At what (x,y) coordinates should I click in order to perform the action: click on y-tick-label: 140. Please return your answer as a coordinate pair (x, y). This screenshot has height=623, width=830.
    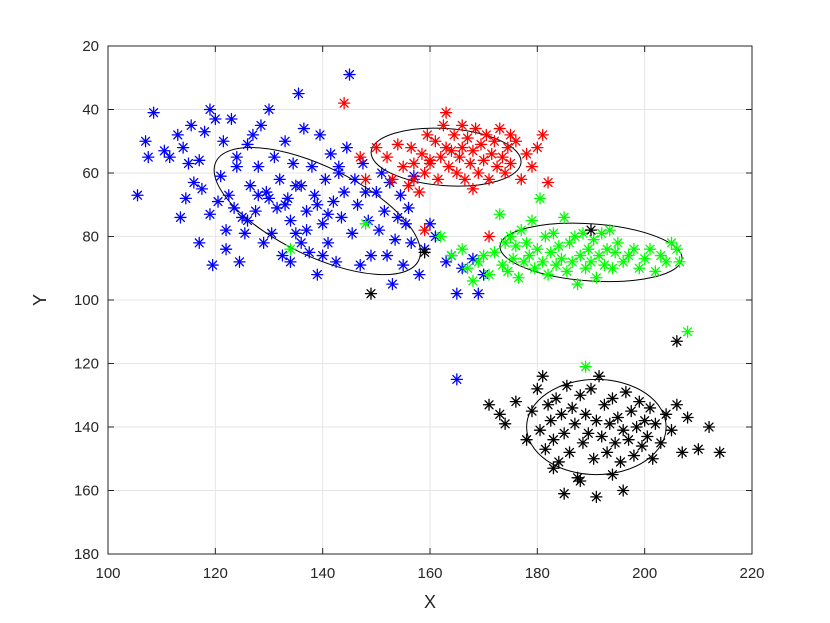
    Looking at the image, I should click on (86, 427).